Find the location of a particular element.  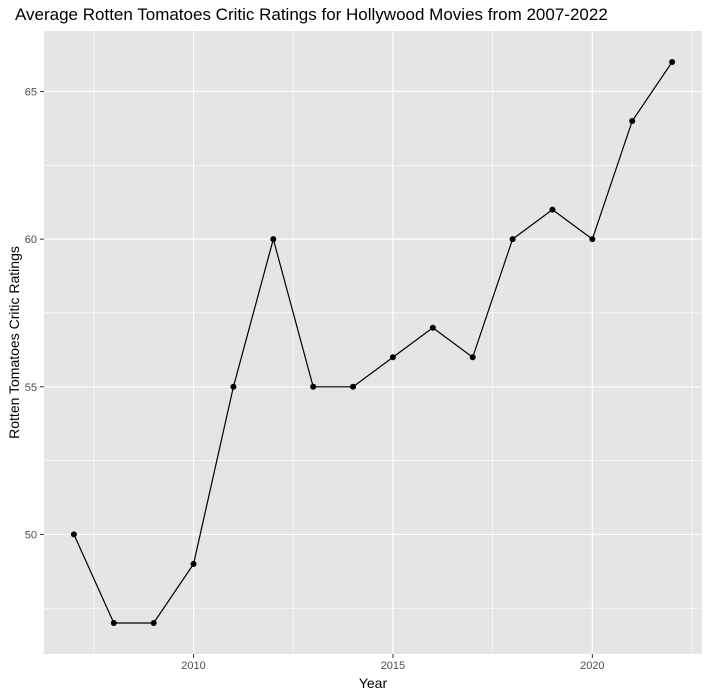

x-tick-label: 2020 is located at coordinates (592, 666).